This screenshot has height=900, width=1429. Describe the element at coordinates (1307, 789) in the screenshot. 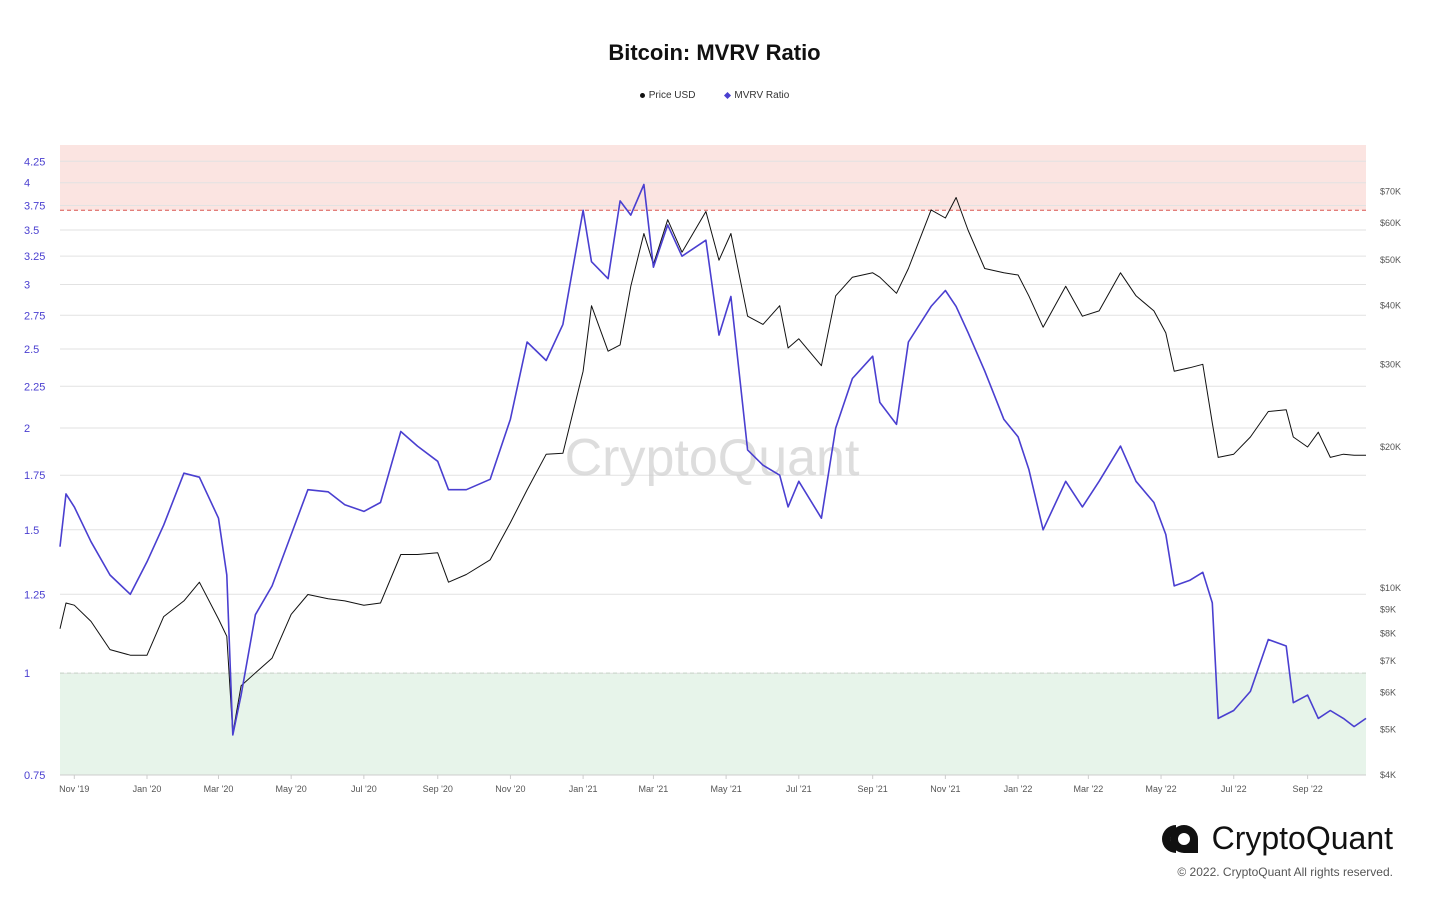

I see `x-tick-label: Sep '22` at that location.